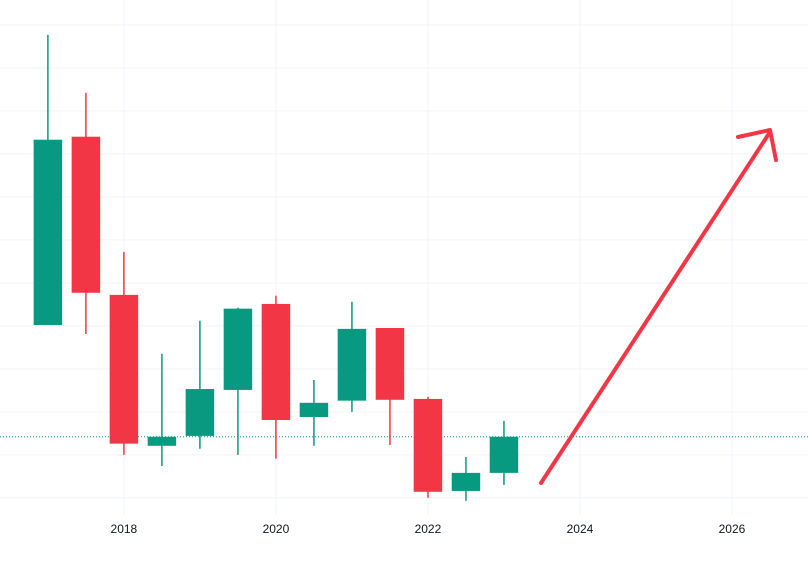  What do you see at coordinates (732, 529) in the screenshot?
I see `x-tick-label: 2026` at bounding box center [732, 529].